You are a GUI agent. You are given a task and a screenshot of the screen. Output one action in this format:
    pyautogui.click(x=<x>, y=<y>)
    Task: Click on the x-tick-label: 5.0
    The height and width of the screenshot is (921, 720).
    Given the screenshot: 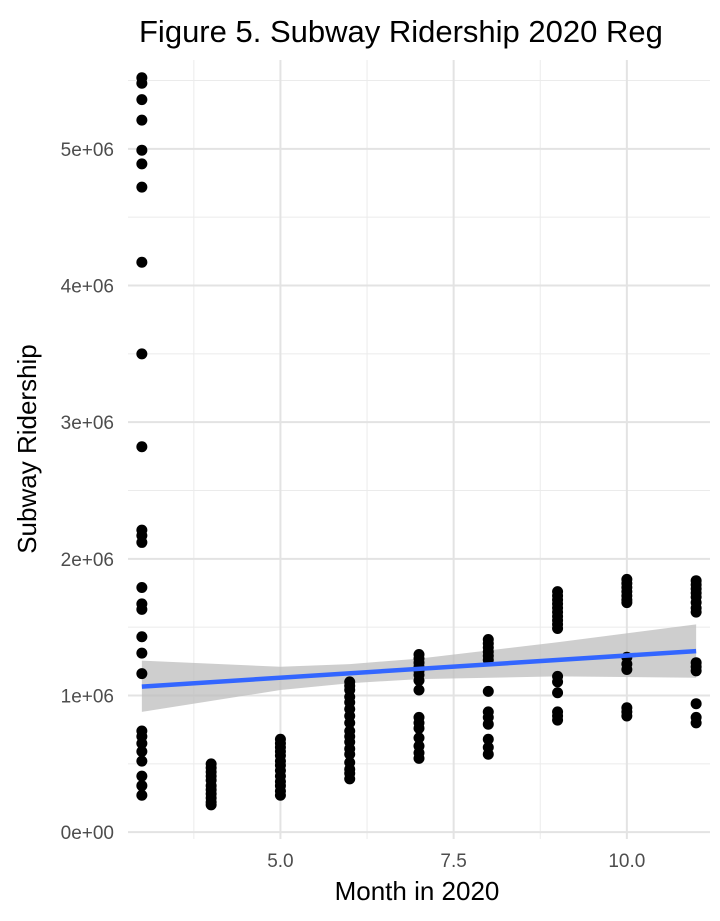 What is the action you would take?
    pyautogui.click(x=280, y=861)
    